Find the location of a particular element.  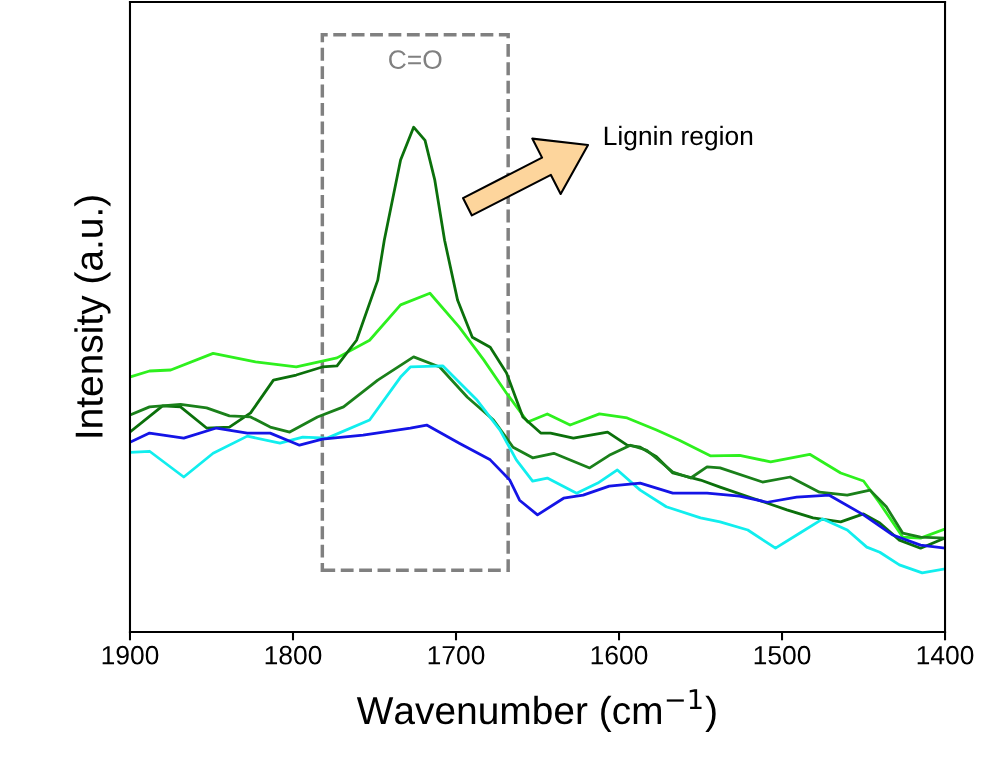

y-axis-title: Intensity (a.u.) is located at coordinates (92, 316).